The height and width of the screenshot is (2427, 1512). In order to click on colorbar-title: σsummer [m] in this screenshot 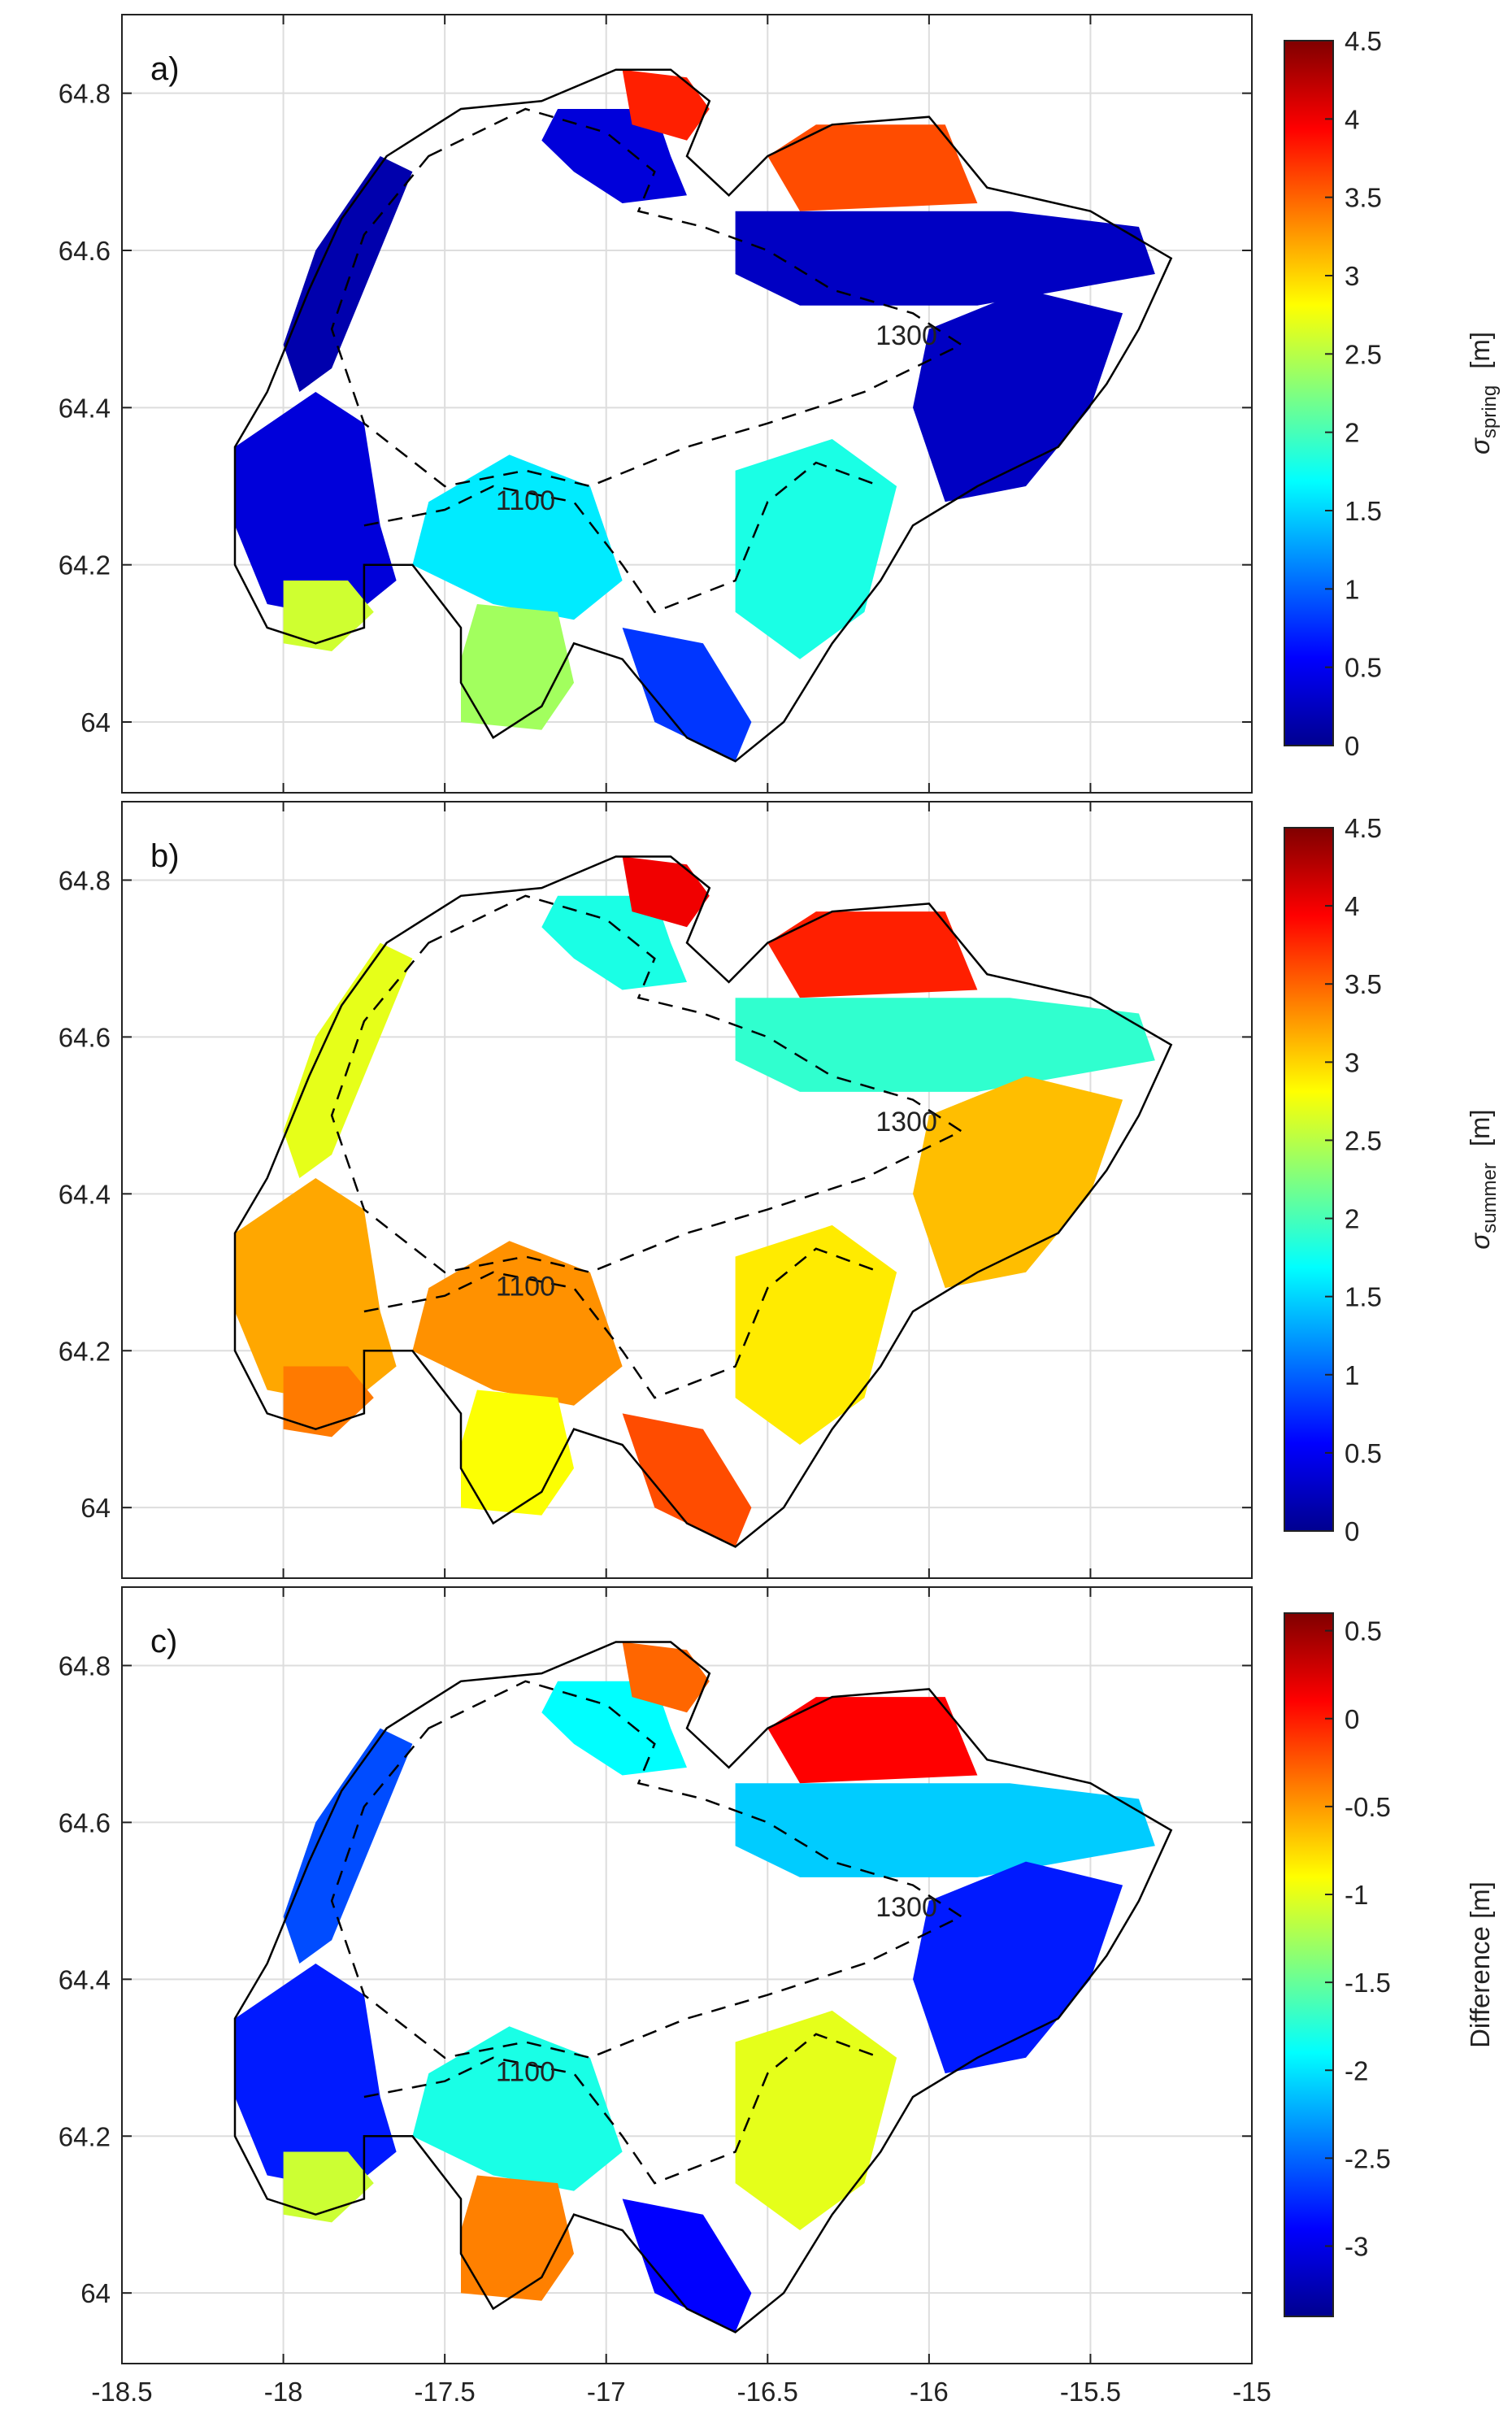, I will do `click(1483, 1179)`.